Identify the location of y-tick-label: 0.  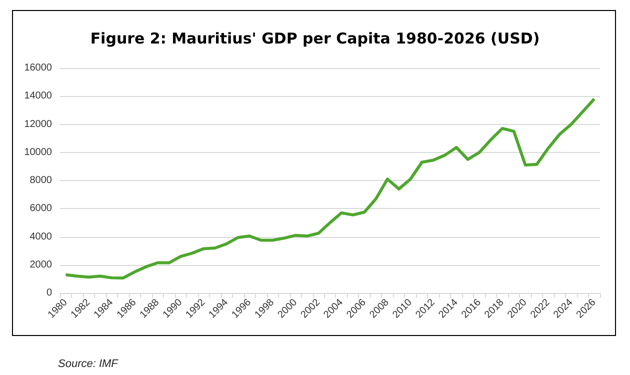
(49, 293).